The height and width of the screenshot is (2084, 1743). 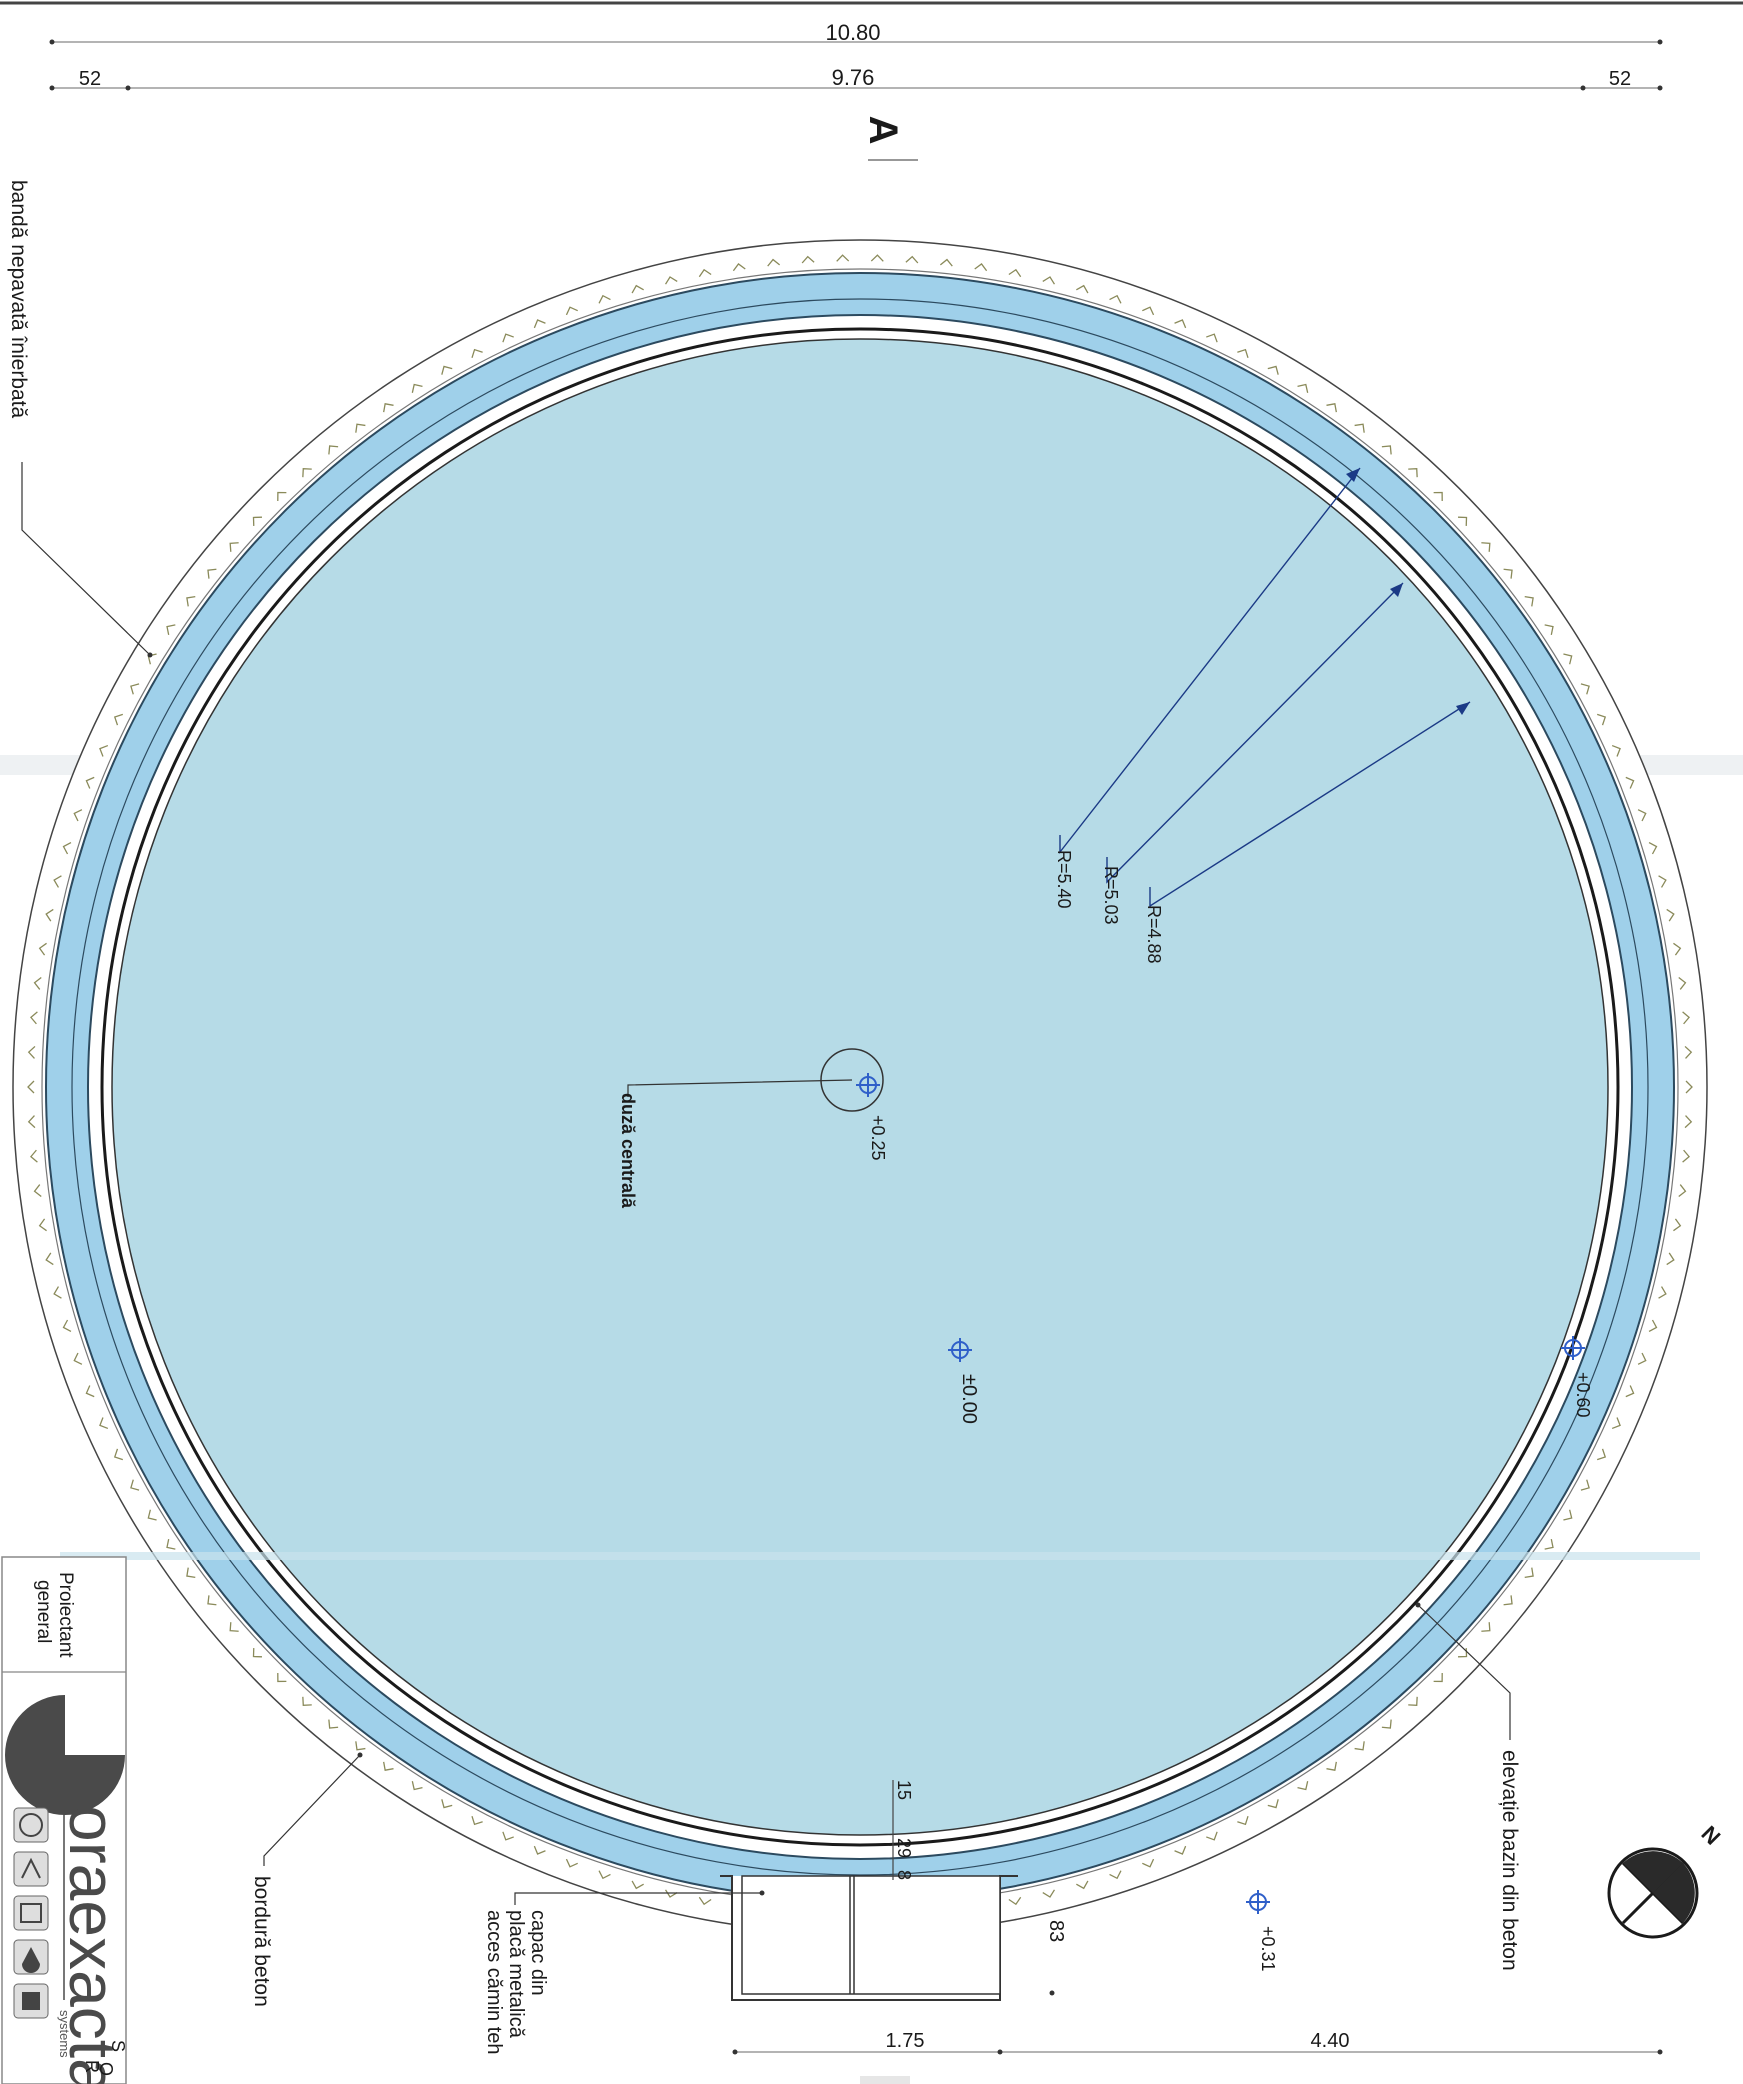 What do you see at coordinates (516, 1974) in the screenshot?
I see `cover-label-line2: placă metalică` at bounding box center [516, 1974].